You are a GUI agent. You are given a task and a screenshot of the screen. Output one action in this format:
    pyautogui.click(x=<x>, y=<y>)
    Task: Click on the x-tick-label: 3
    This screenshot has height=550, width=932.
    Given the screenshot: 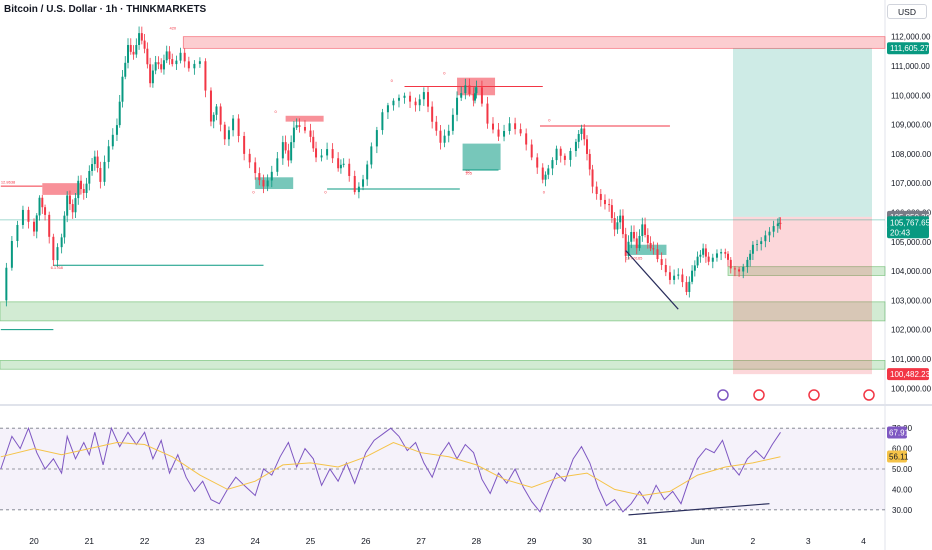 What is the action you would take?
    pyautogui.click(x=808, y=541)
    